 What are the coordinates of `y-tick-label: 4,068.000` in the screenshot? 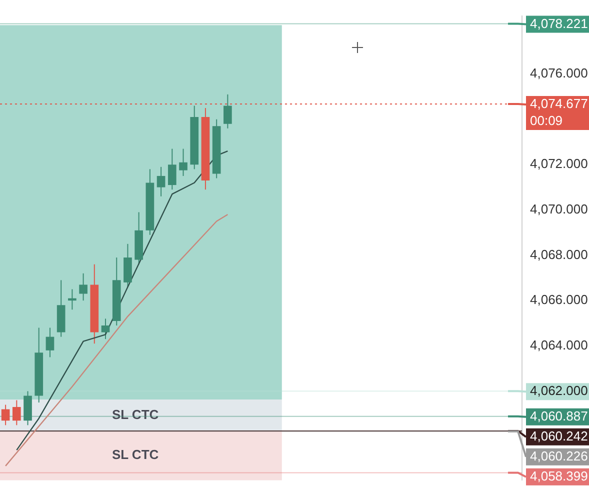 It's located at (559, 254).